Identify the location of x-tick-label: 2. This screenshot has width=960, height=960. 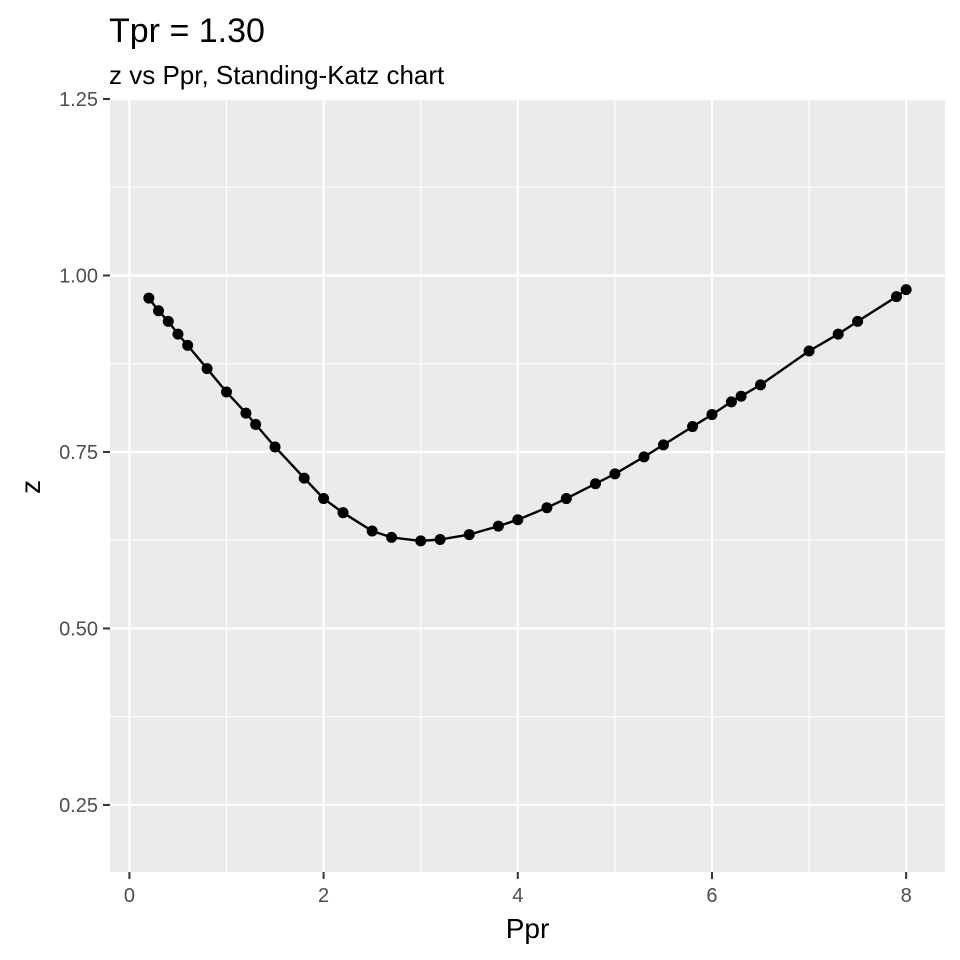
(323, 896).